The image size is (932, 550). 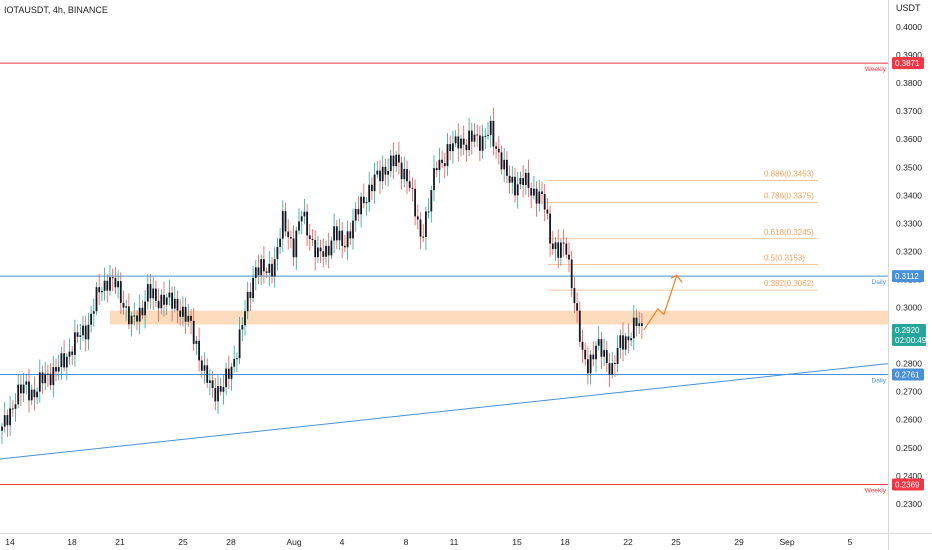 I want to click on time-tick-label: 28, so click(x=231, y=542).